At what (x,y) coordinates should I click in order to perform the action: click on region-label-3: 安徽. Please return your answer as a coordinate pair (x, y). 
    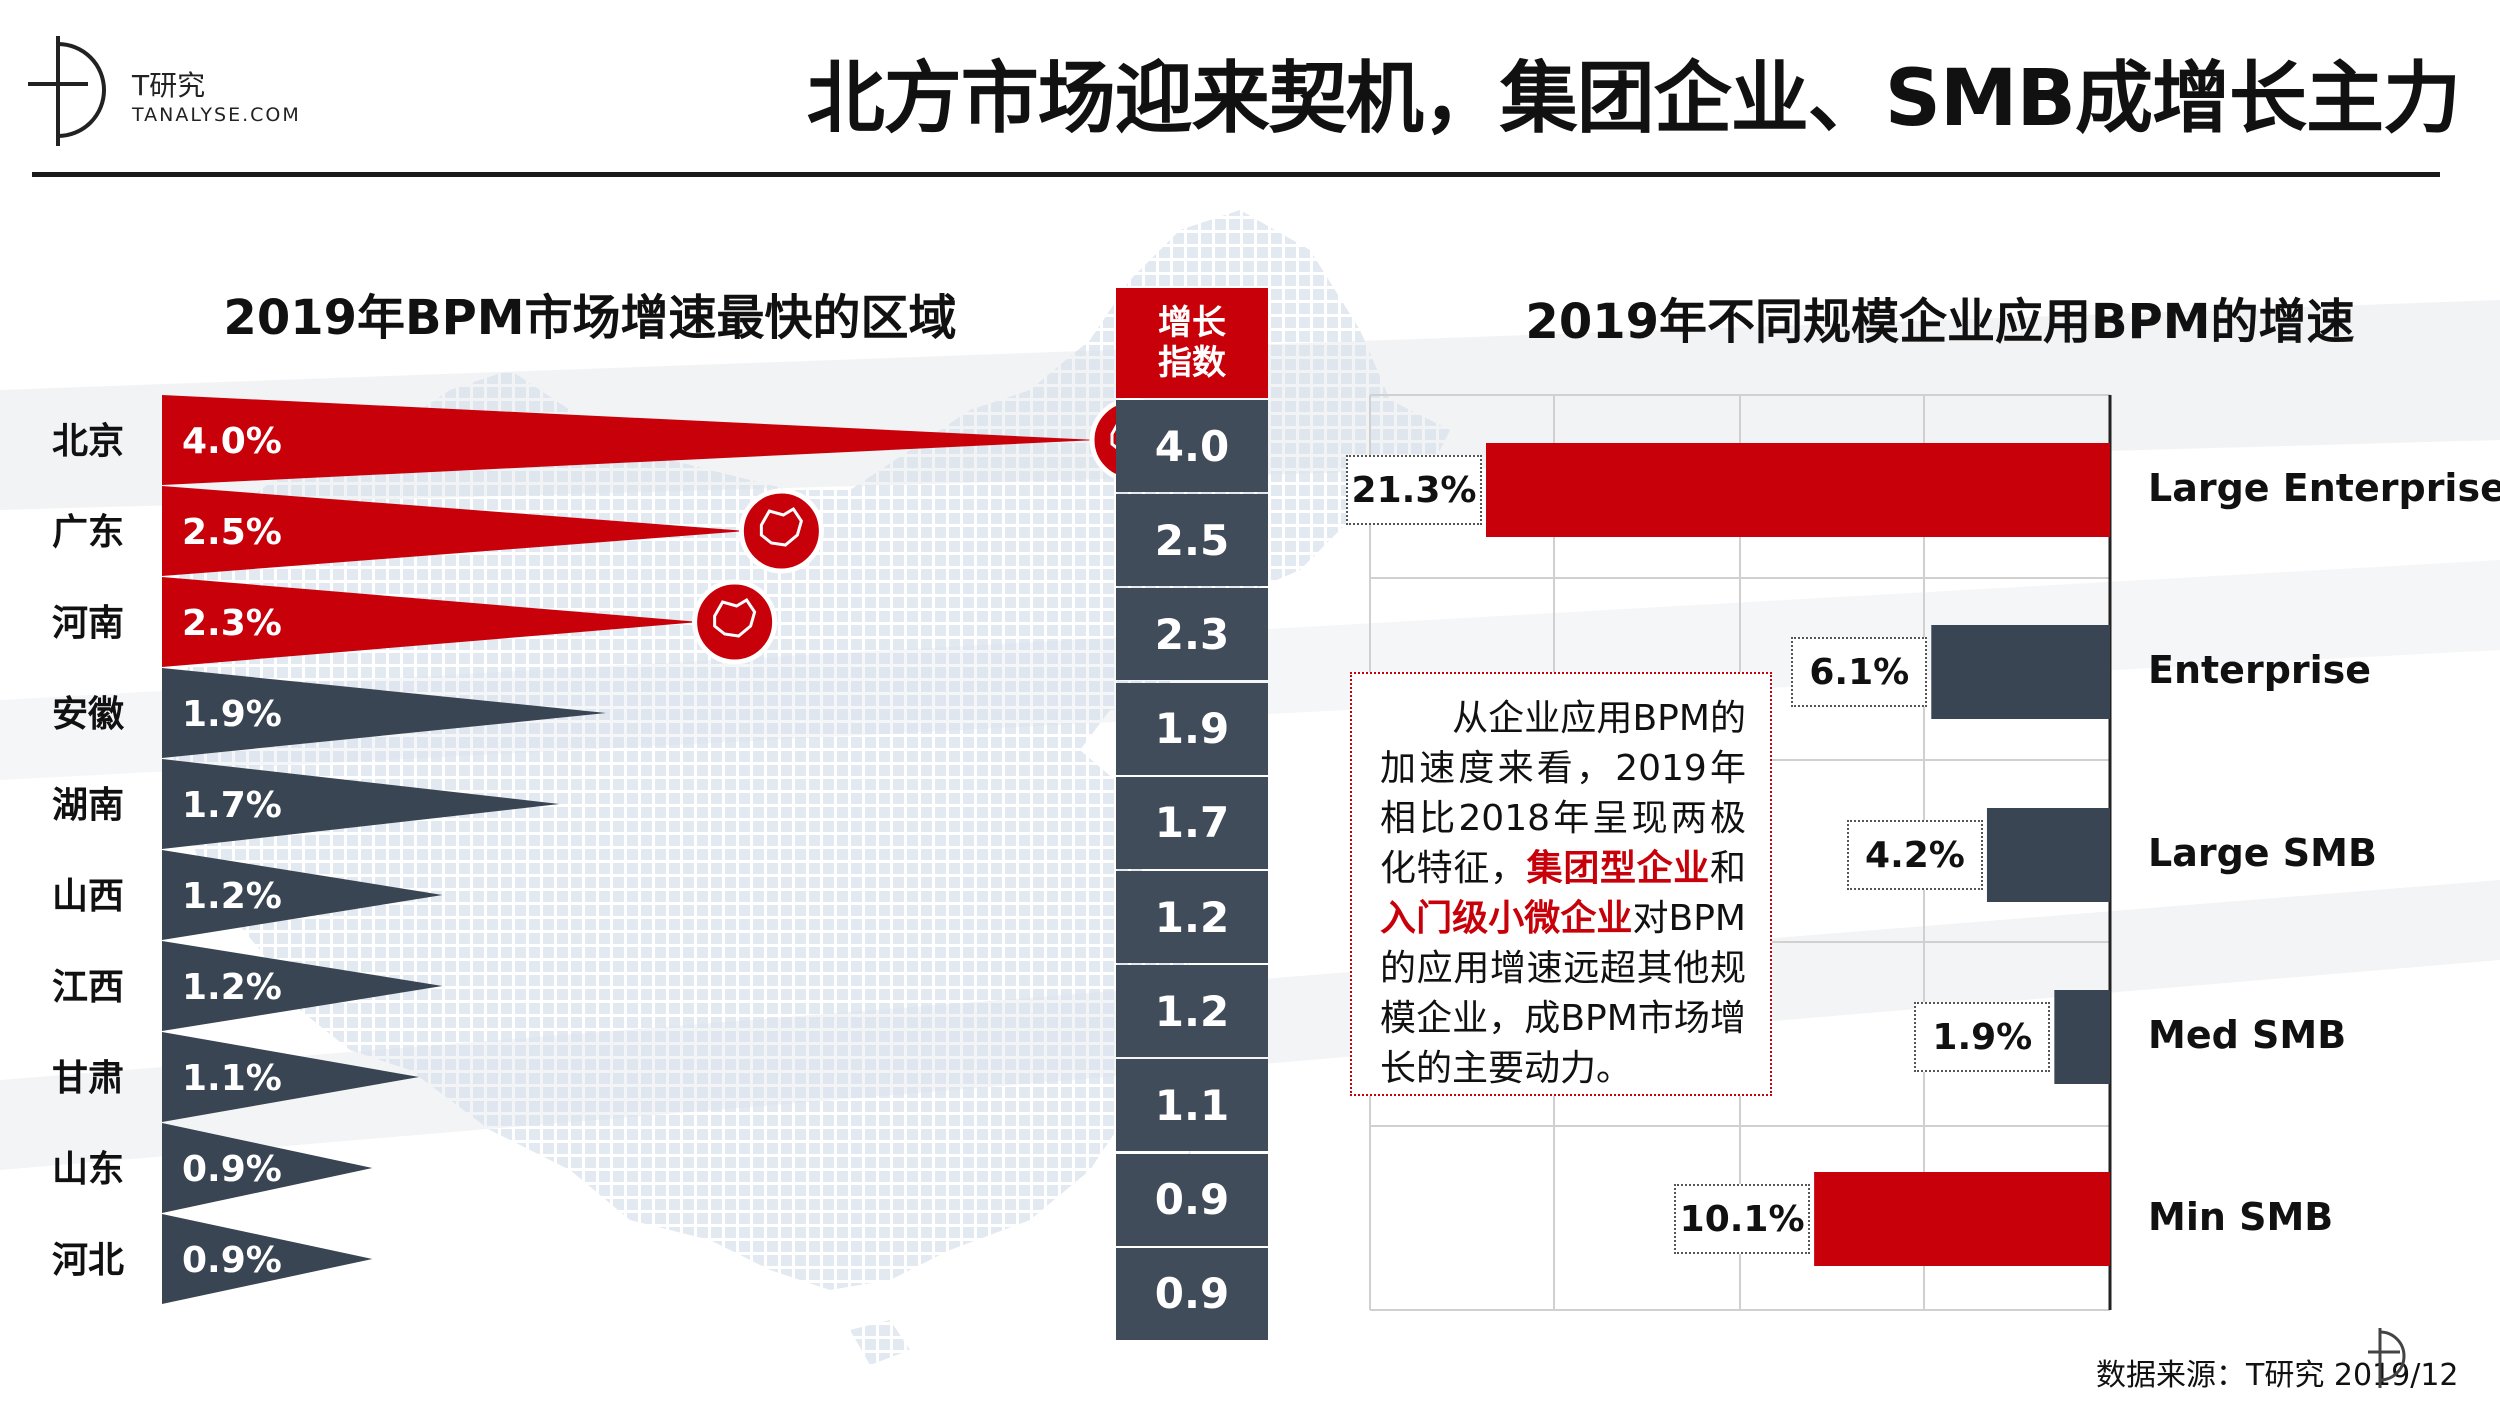
    Looking at the image, I should click on (88, 714).